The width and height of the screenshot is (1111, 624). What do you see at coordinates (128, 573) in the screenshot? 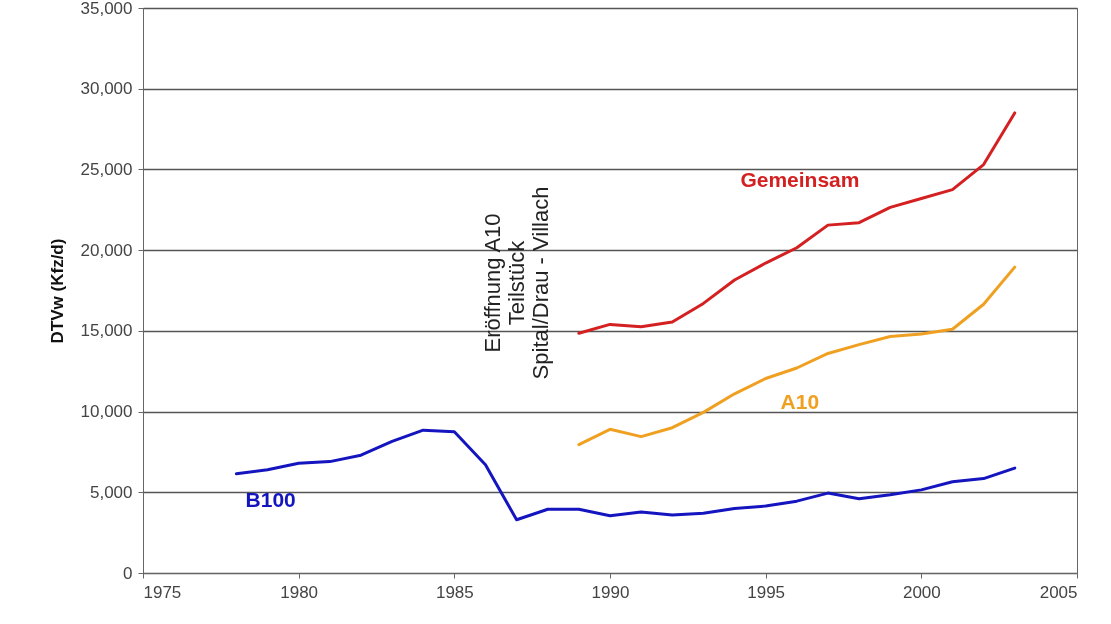
I see `y-tick-label: 0` at bounding box center [128, 573].